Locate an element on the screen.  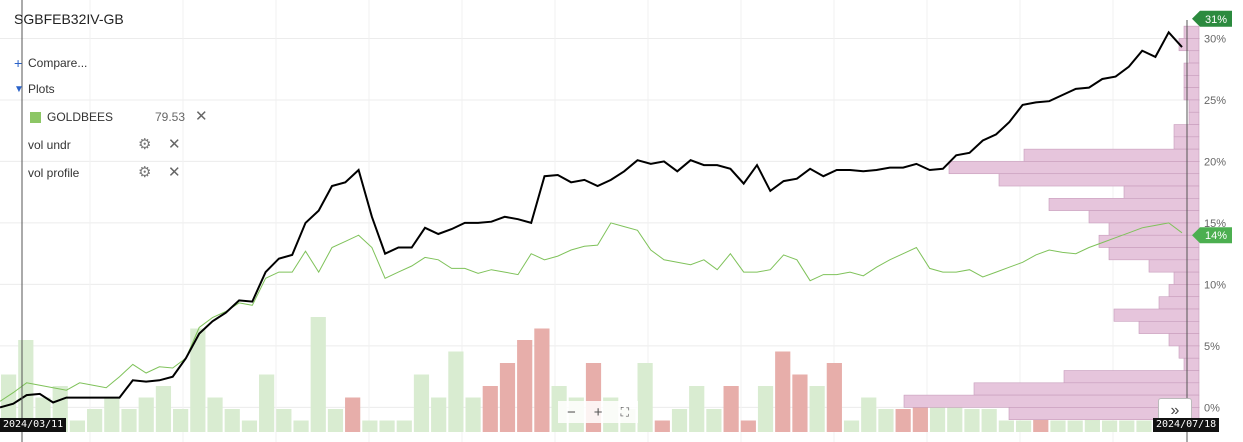
remove-goldbees-button: ✕ is located at coordinates (201, 116).